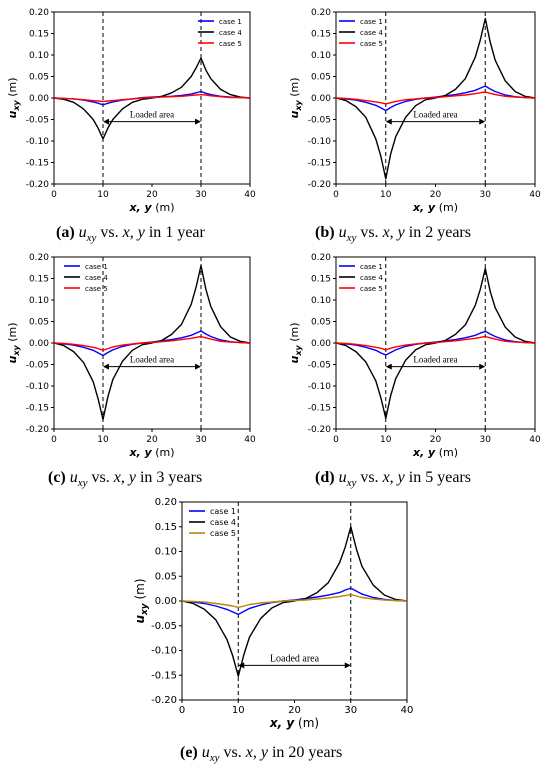  What do you see at coordinates (448, 477) in the screenshot?
I see `caption-years: 5 years` at bounding box center [448, 477].